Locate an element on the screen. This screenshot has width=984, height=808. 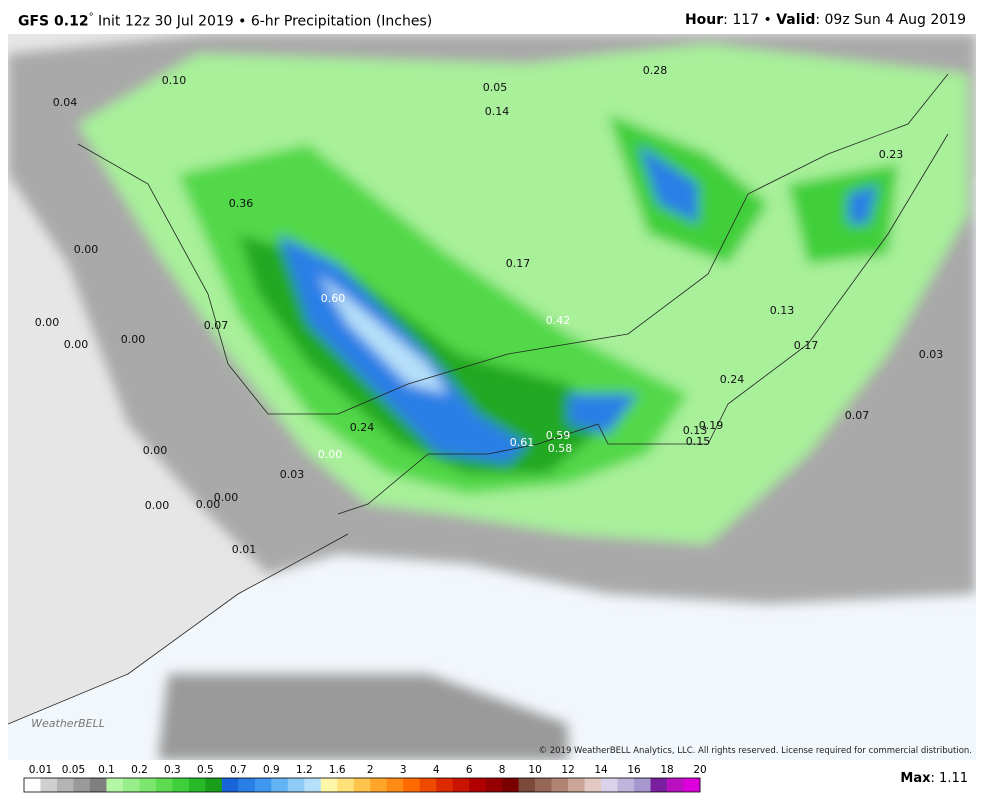
header-text: ° is located at coordinates (91, 17).